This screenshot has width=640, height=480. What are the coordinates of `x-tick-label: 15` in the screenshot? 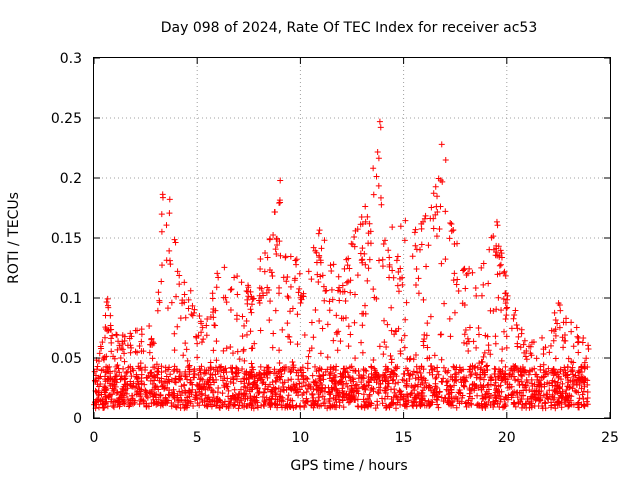 It's located at (404, 438).